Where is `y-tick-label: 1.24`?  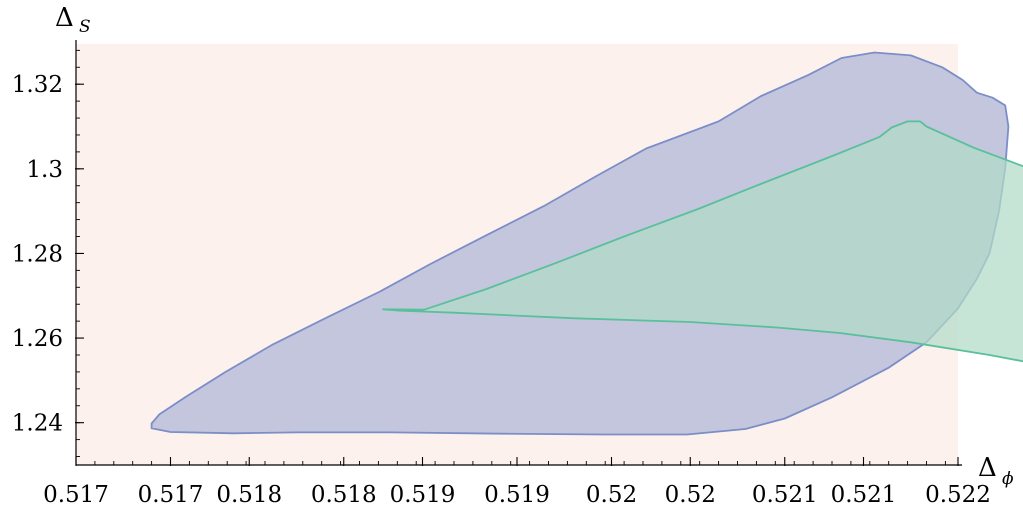 y-tick-label: 1.24 is located at coordinates (37, 424).